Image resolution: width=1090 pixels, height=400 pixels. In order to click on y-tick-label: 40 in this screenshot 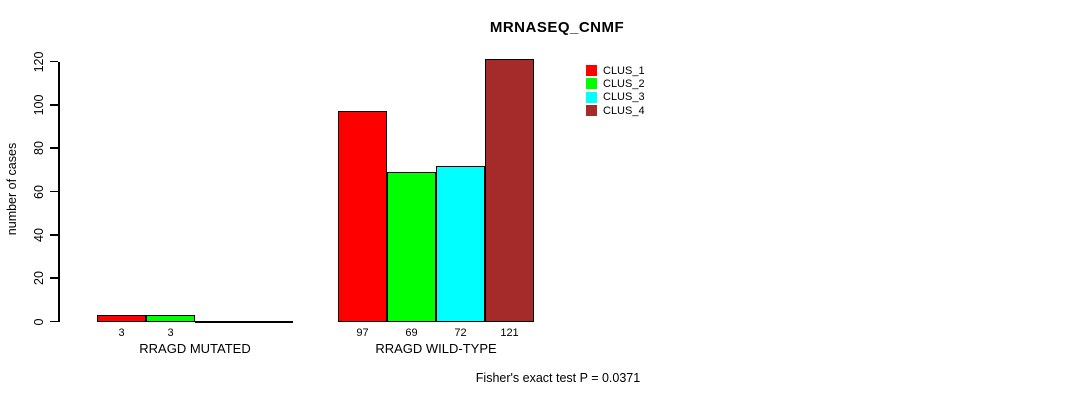, I will do `click(39, 234)`.